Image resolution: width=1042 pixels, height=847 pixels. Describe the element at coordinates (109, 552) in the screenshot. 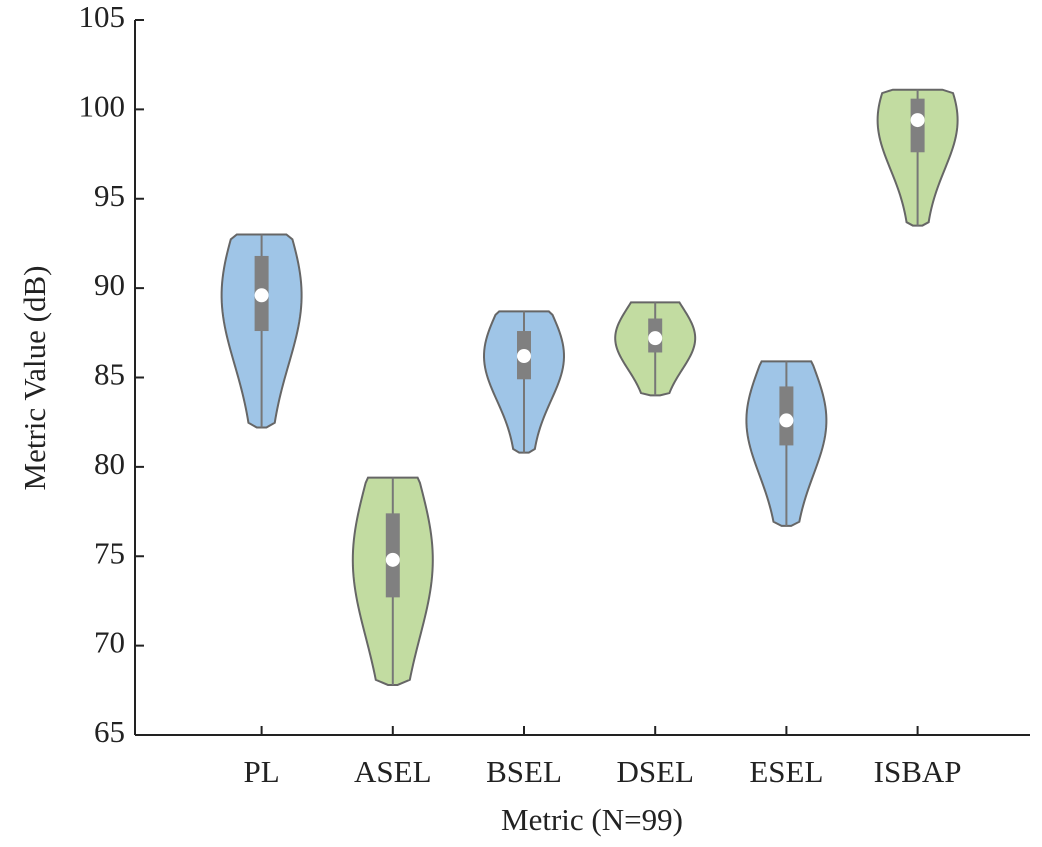

I see `y-tick-label: 75` at that location.